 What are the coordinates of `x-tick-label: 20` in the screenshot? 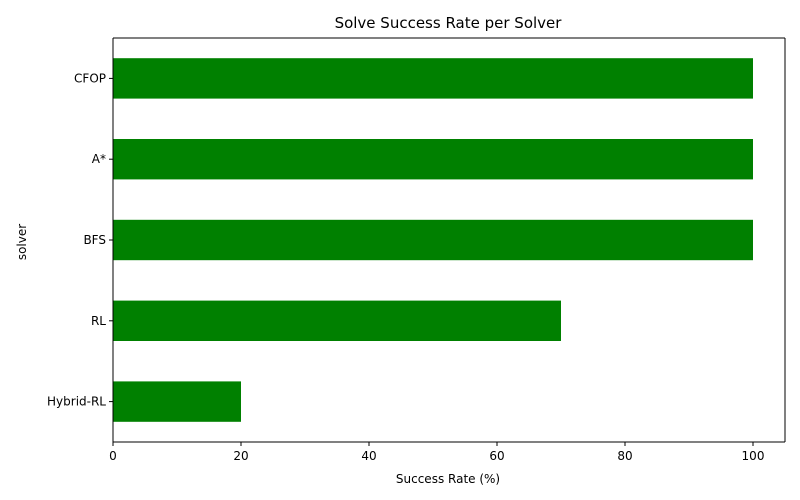 It's located at (240, 456).